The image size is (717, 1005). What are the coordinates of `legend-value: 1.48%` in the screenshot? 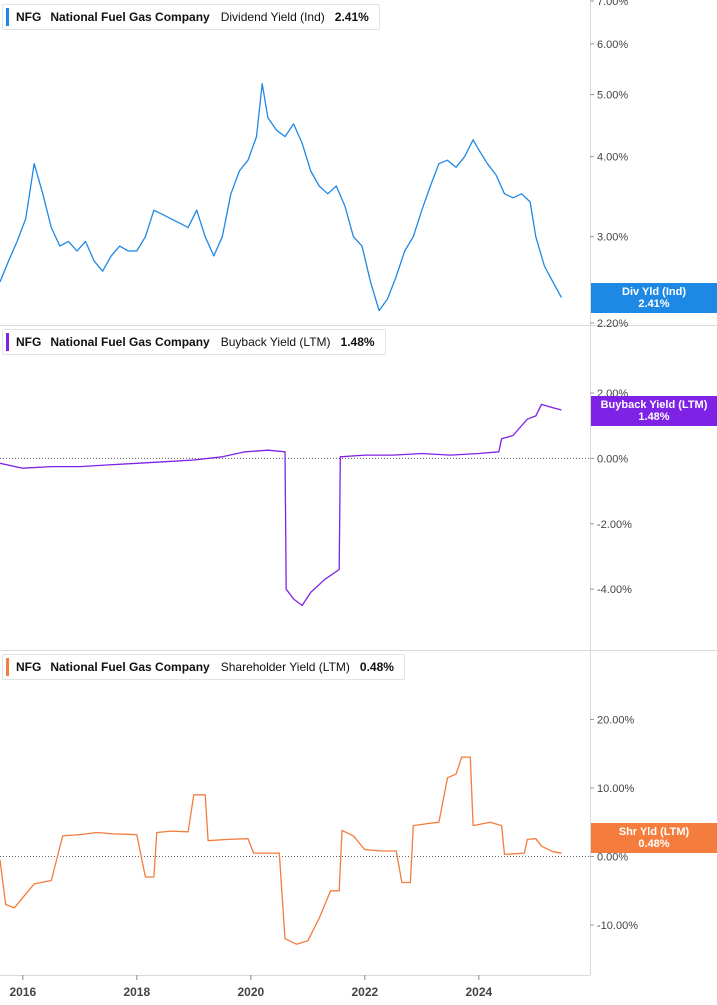 It's located at (357, 342).